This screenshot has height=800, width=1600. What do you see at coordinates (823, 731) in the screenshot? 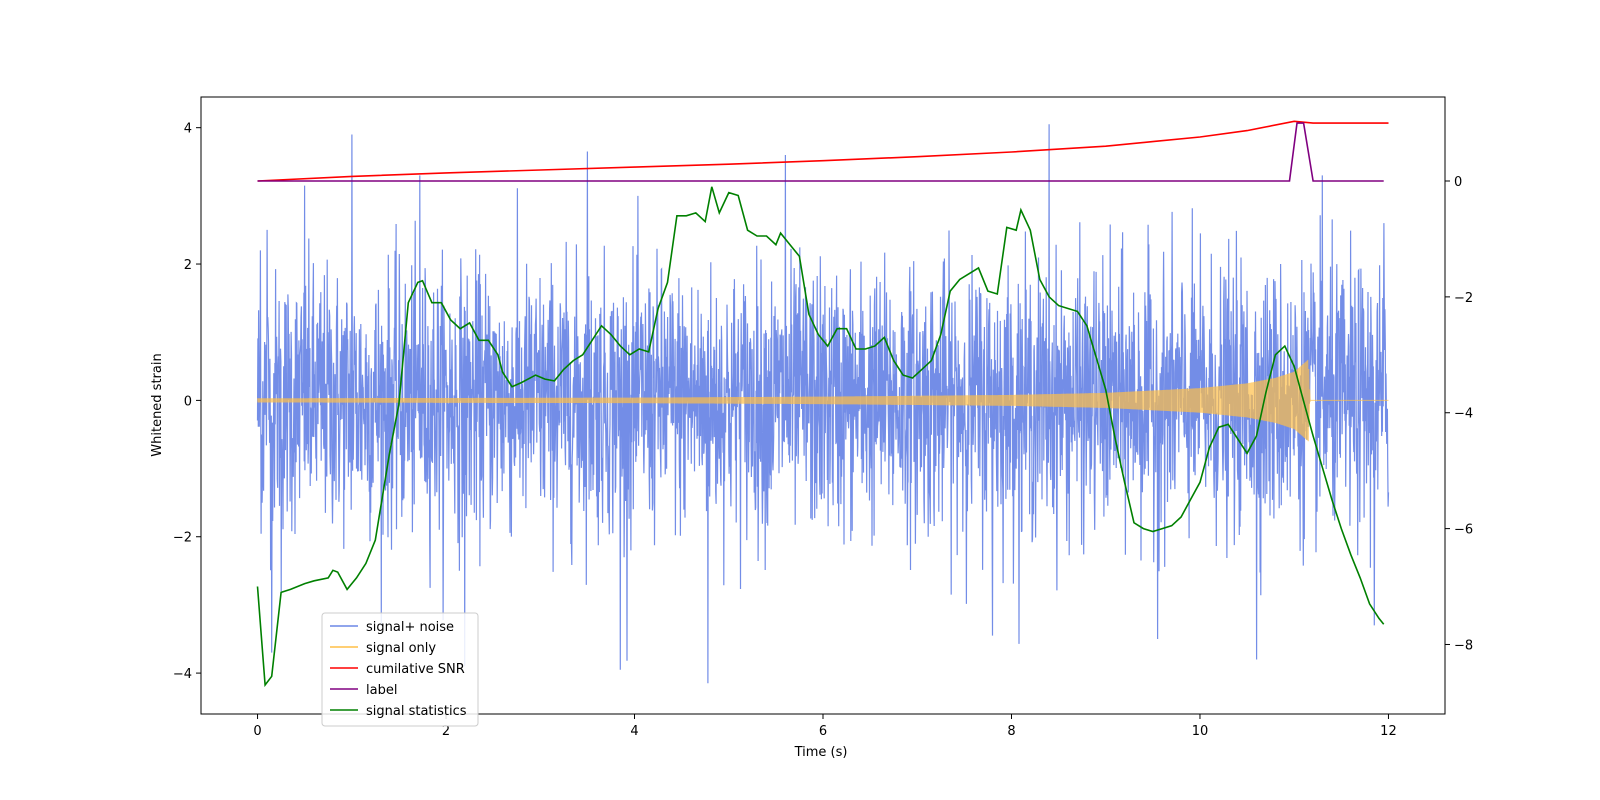
I see `x-tick-label: 6` at bounding box center [823, 731].